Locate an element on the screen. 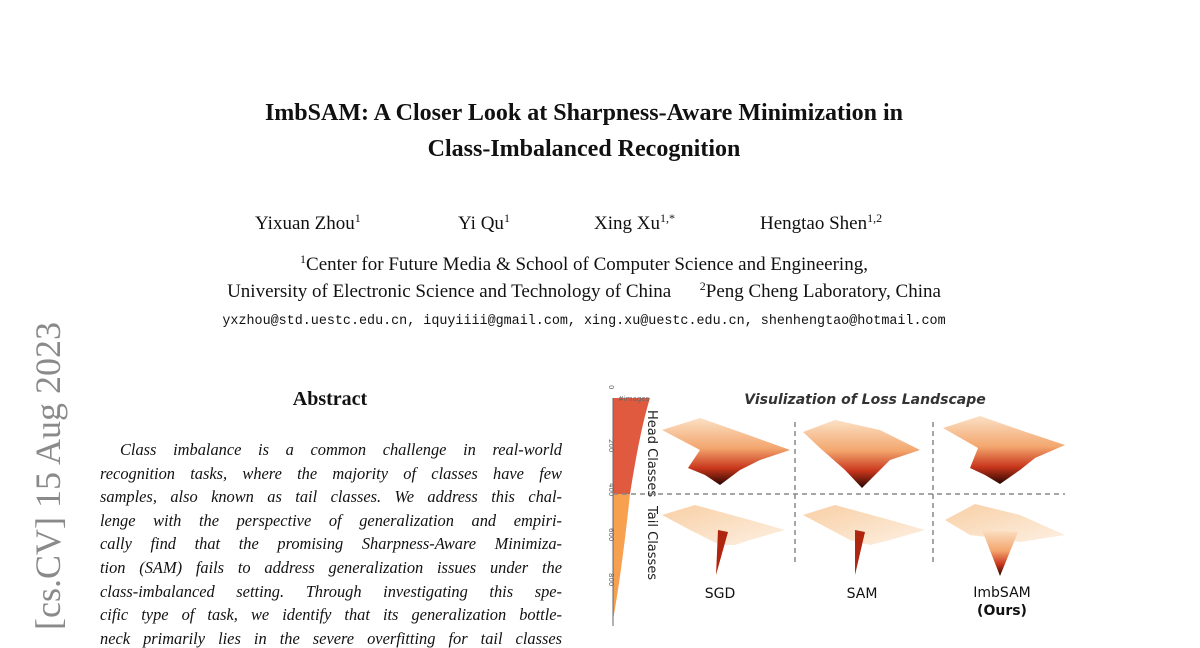 This screenshot has height=648, width=1200. column-label-sgd: SGD is located at coordinates (720, 594).